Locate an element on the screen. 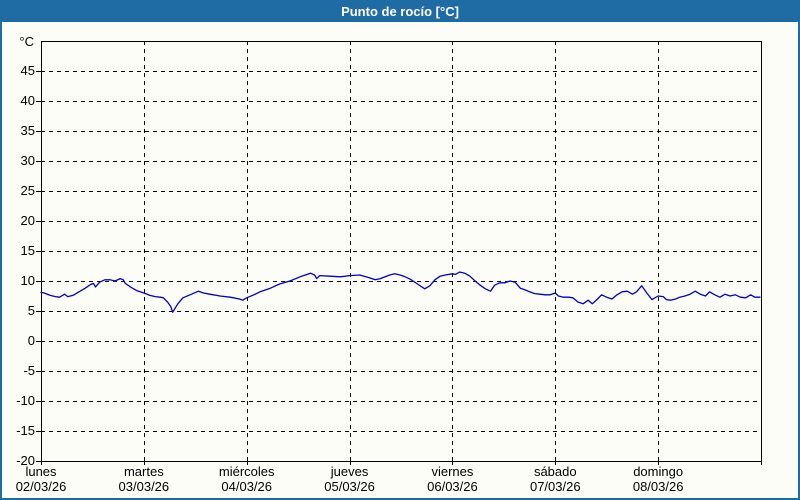 This screenshot has width=800, height=500. x-day-date: 06/03/26 is located at coordinates (452, 486).